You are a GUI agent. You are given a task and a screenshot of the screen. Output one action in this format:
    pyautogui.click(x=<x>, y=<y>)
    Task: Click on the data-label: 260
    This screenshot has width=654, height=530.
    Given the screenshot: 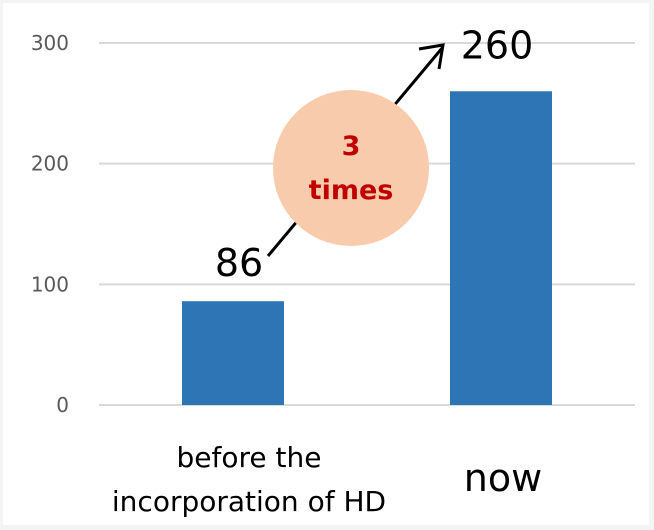 What is the action you would take?
    pyautogui.click(x=497, y=45)
    